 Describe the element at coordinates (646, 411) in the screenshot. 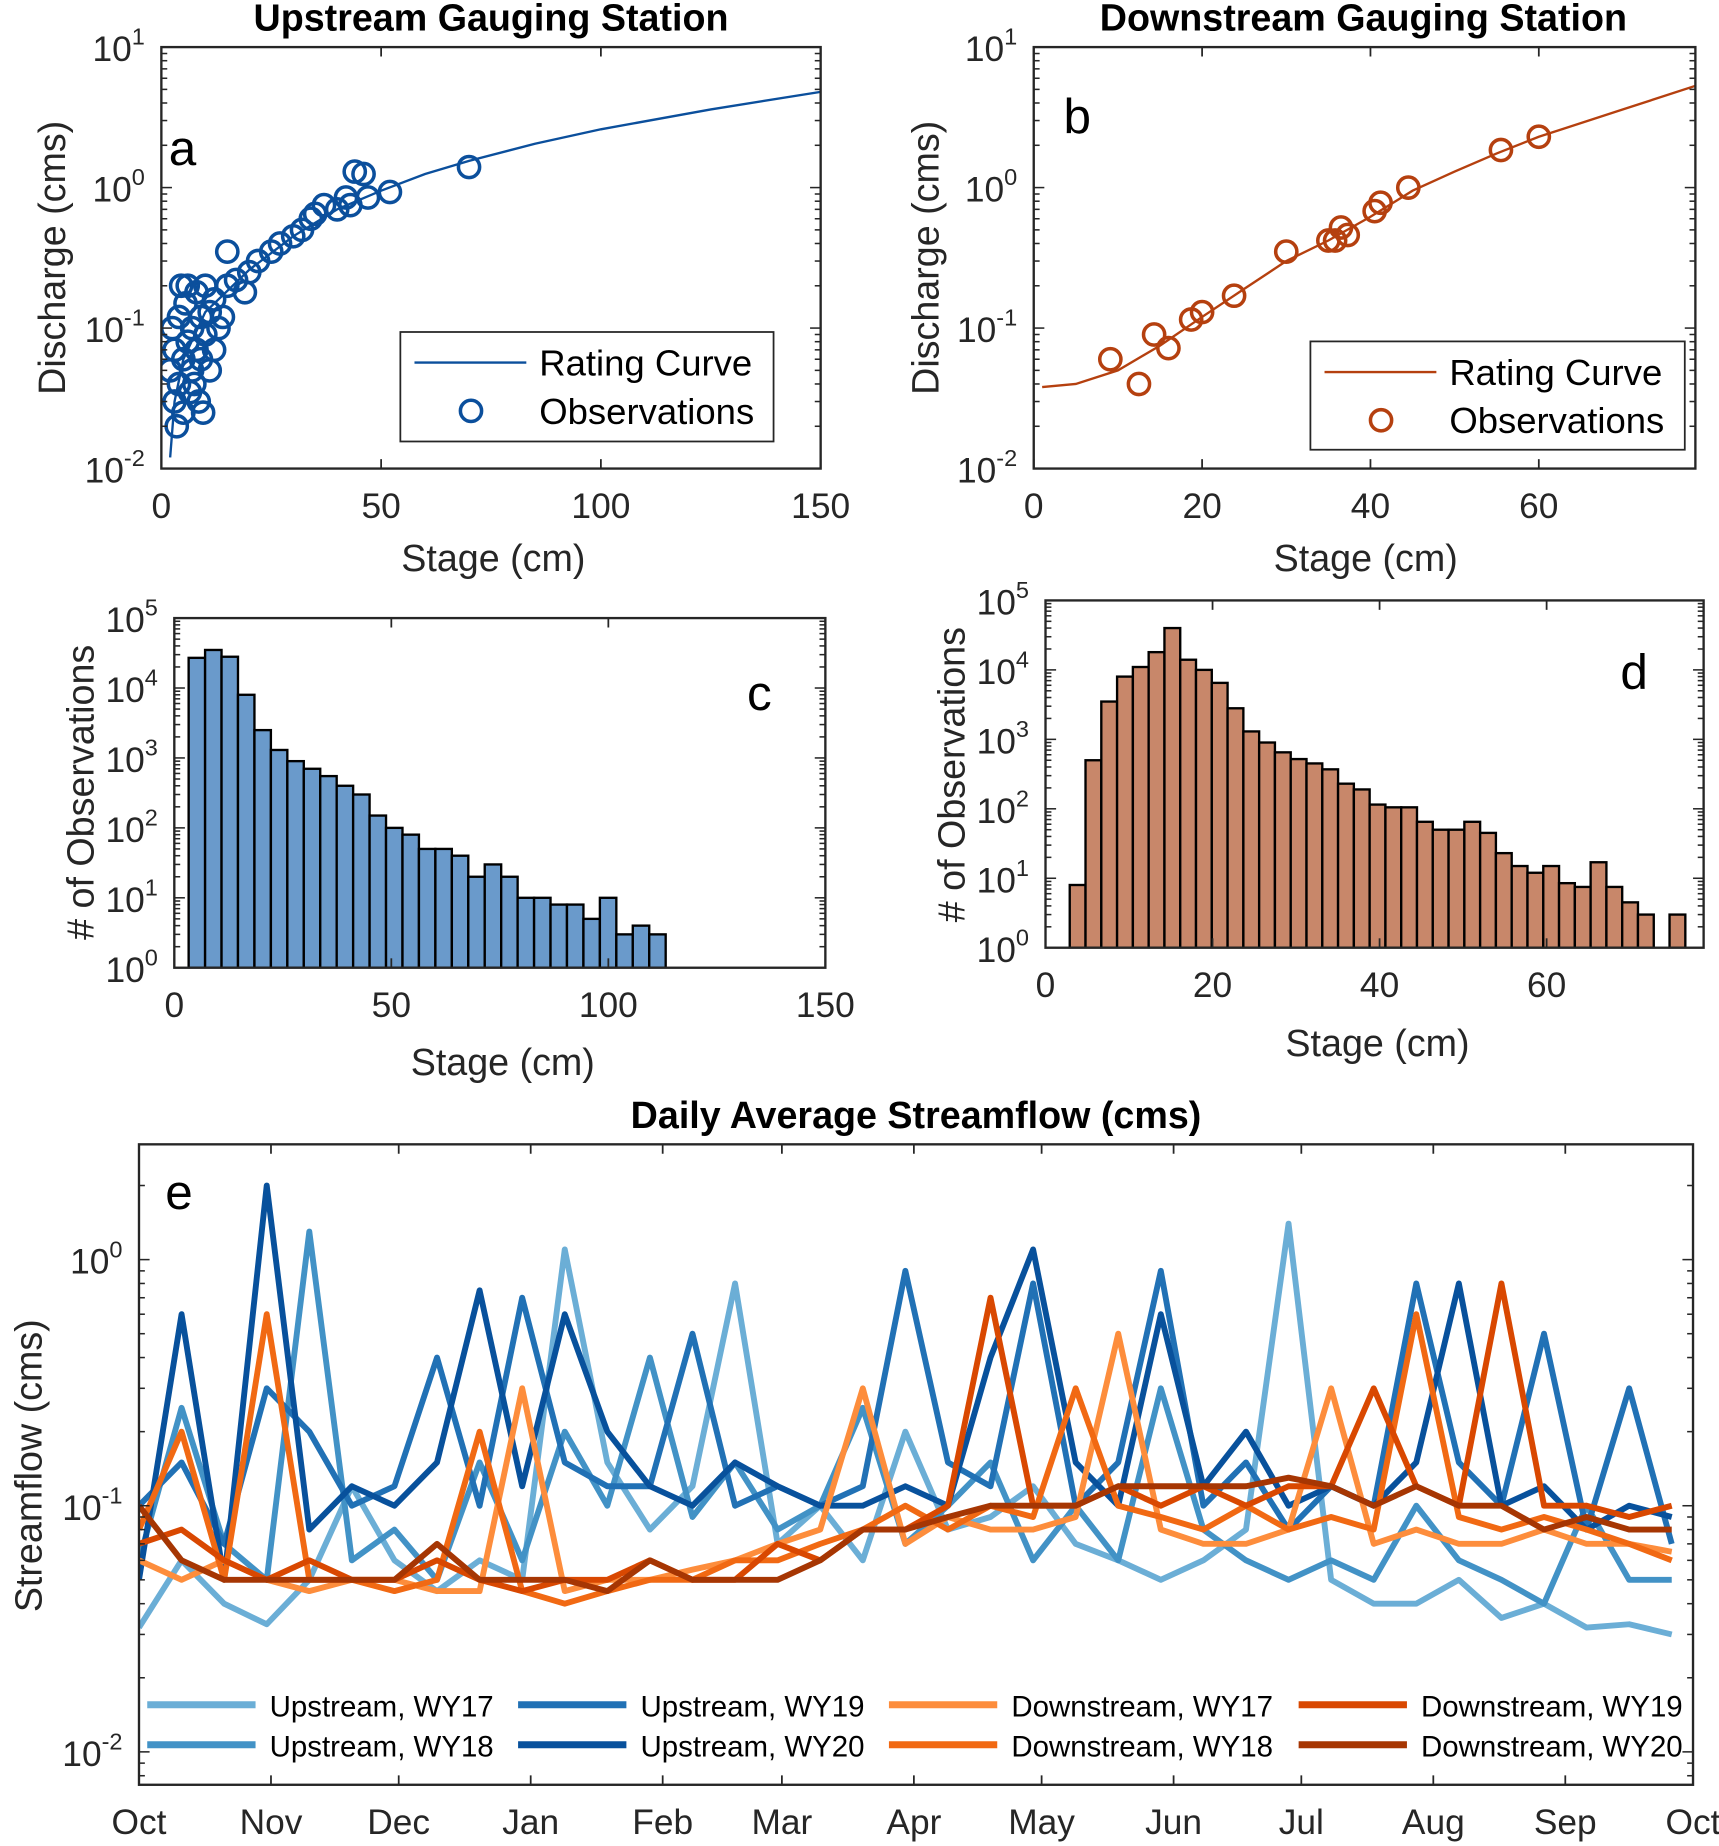

I see `legend-label: Observations` at that location.